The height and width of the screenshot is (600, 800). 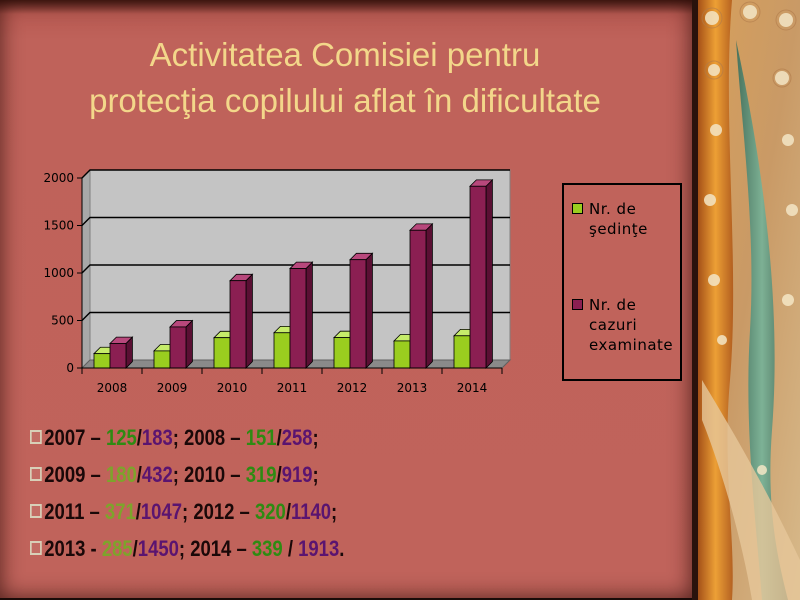 I want to click on stats-line-4: 2013 - 285/1450; 2014 – 339 / 1913., so click(x=303, y=549).